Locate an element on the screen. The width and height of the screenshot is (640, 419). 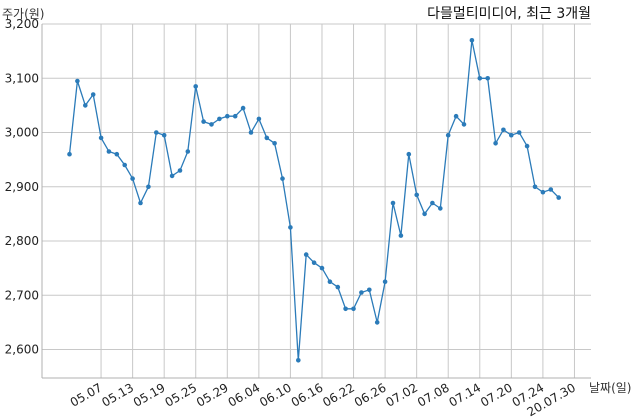
x-tick-label: 06.04 is located at coordinates (244, 394).